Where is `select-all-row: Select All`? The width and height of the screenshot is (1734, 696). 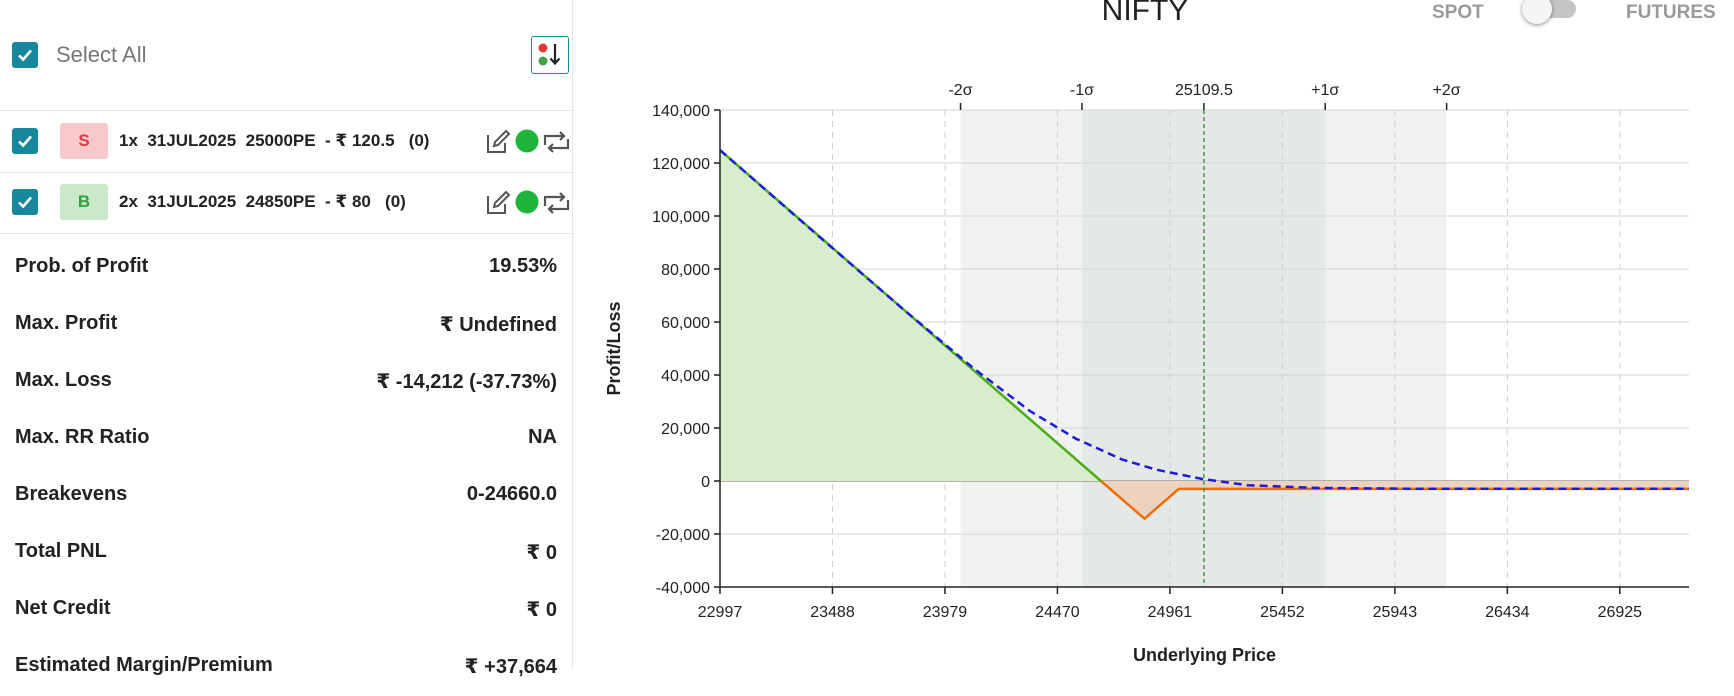
select-all-row: Select All is located at coordinates (286, 55).